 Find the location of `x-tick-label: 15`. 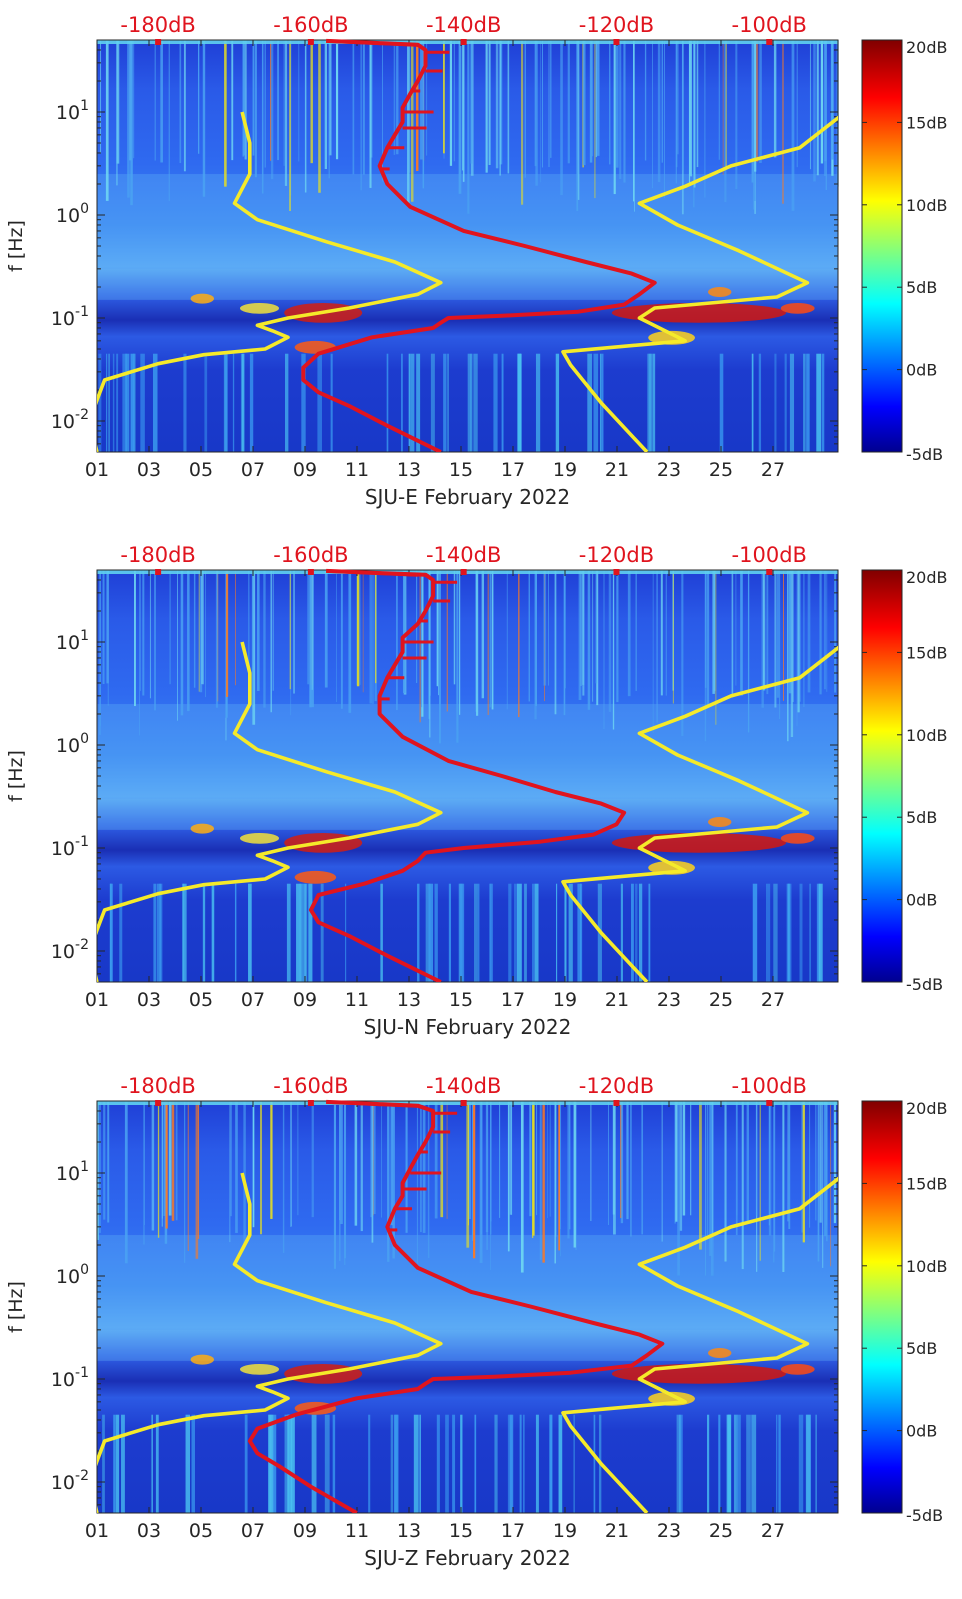

x-tick-label: 15 is located at coordinates (461, 1000).